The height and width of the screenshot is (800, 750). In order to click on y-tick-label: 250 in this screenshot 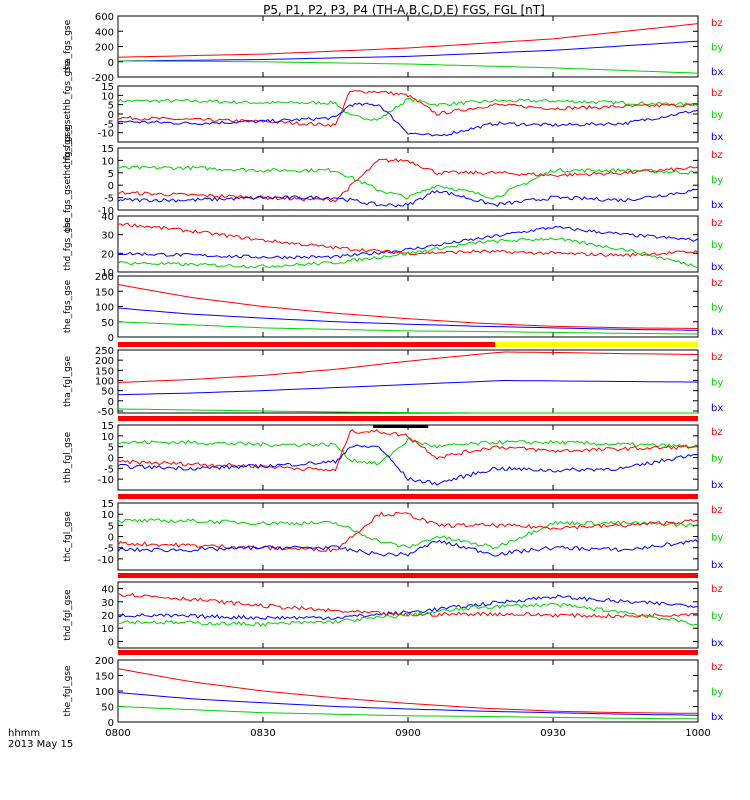, I will do `click(104, 351)`.